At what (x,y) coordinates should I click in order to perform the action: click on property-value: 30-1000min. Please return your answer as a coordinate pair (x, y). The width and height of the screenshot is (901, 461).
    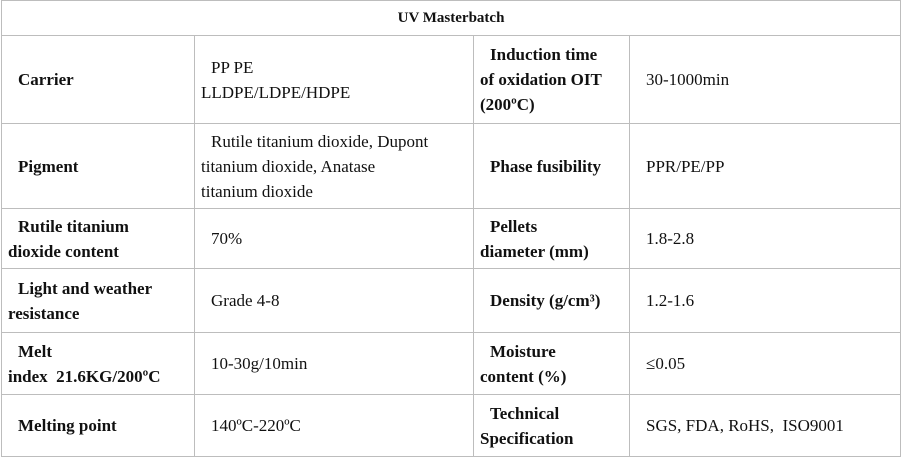
    Looking at the image, I should click on (764, 79).